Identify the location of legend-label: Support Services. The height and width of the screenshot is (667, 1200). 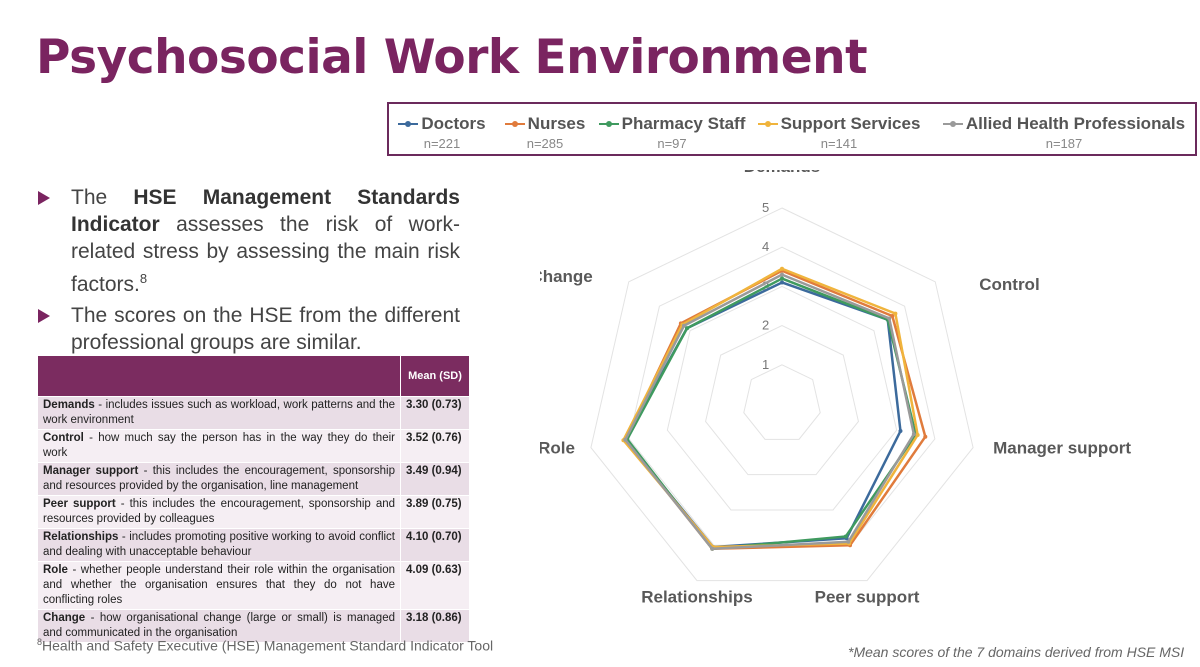
(850, 123).